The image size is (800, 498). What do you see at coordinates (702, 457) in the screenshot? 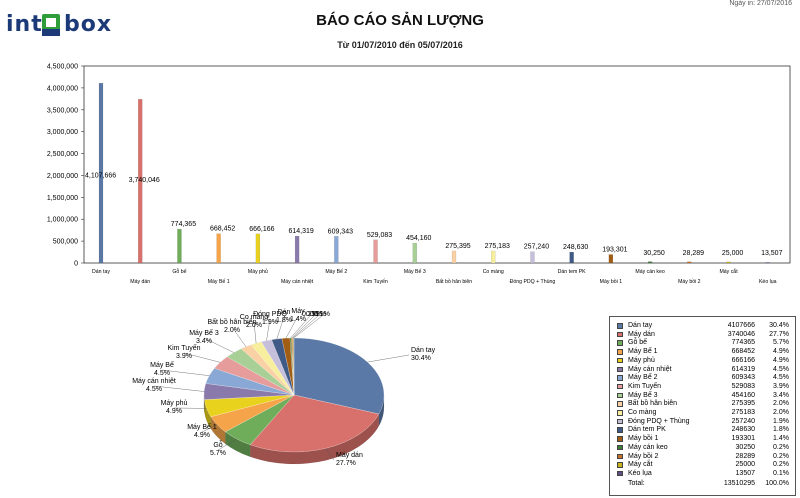
I see `legend-row: Máy bồi 2 28289 0.2%` at bounding box center [702, 457].